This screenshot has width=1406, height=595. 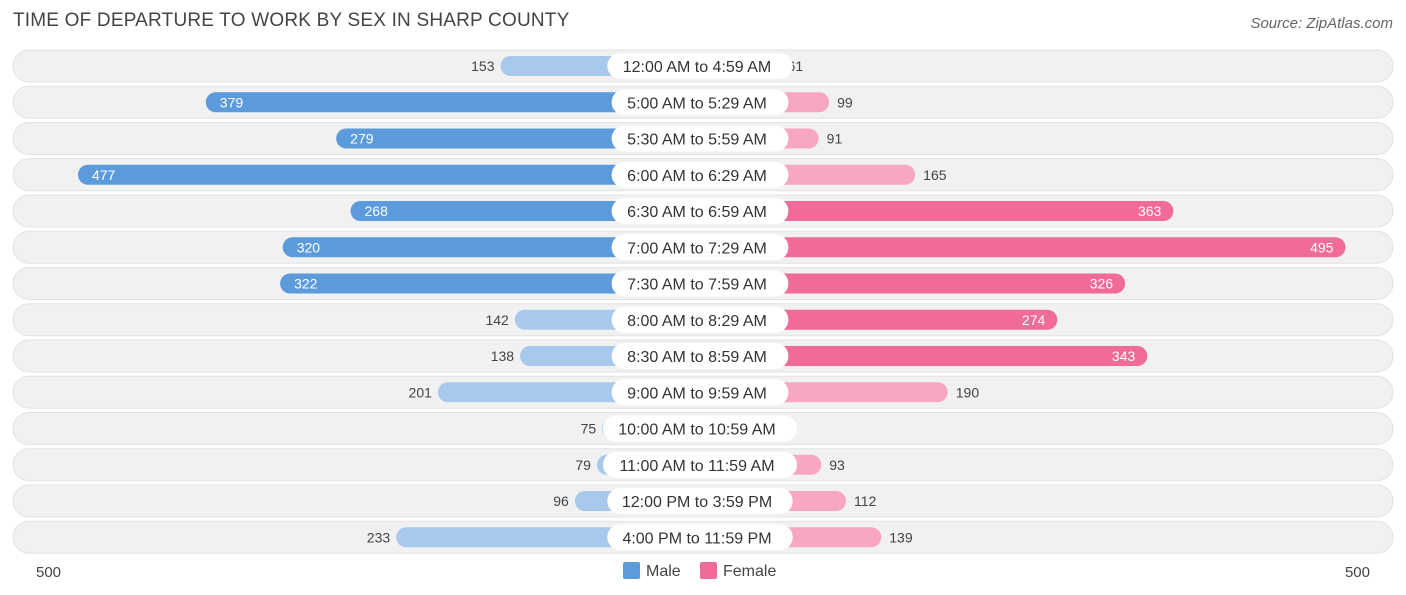 I want to click on category-label: 7:00 AM to 7:29 AM, so click(x=697, y=248).